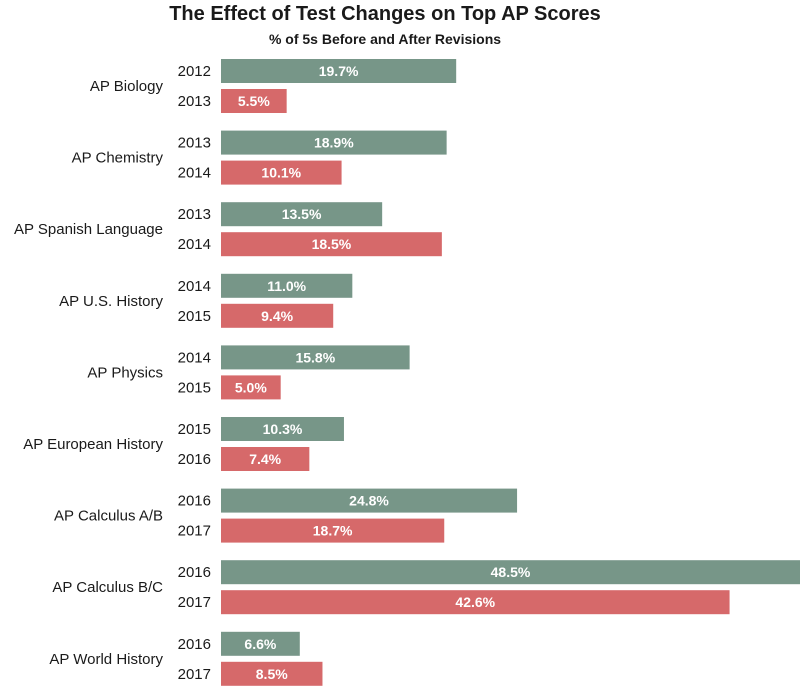  I want to click on value-label: 10.3%, so click(283, 429).